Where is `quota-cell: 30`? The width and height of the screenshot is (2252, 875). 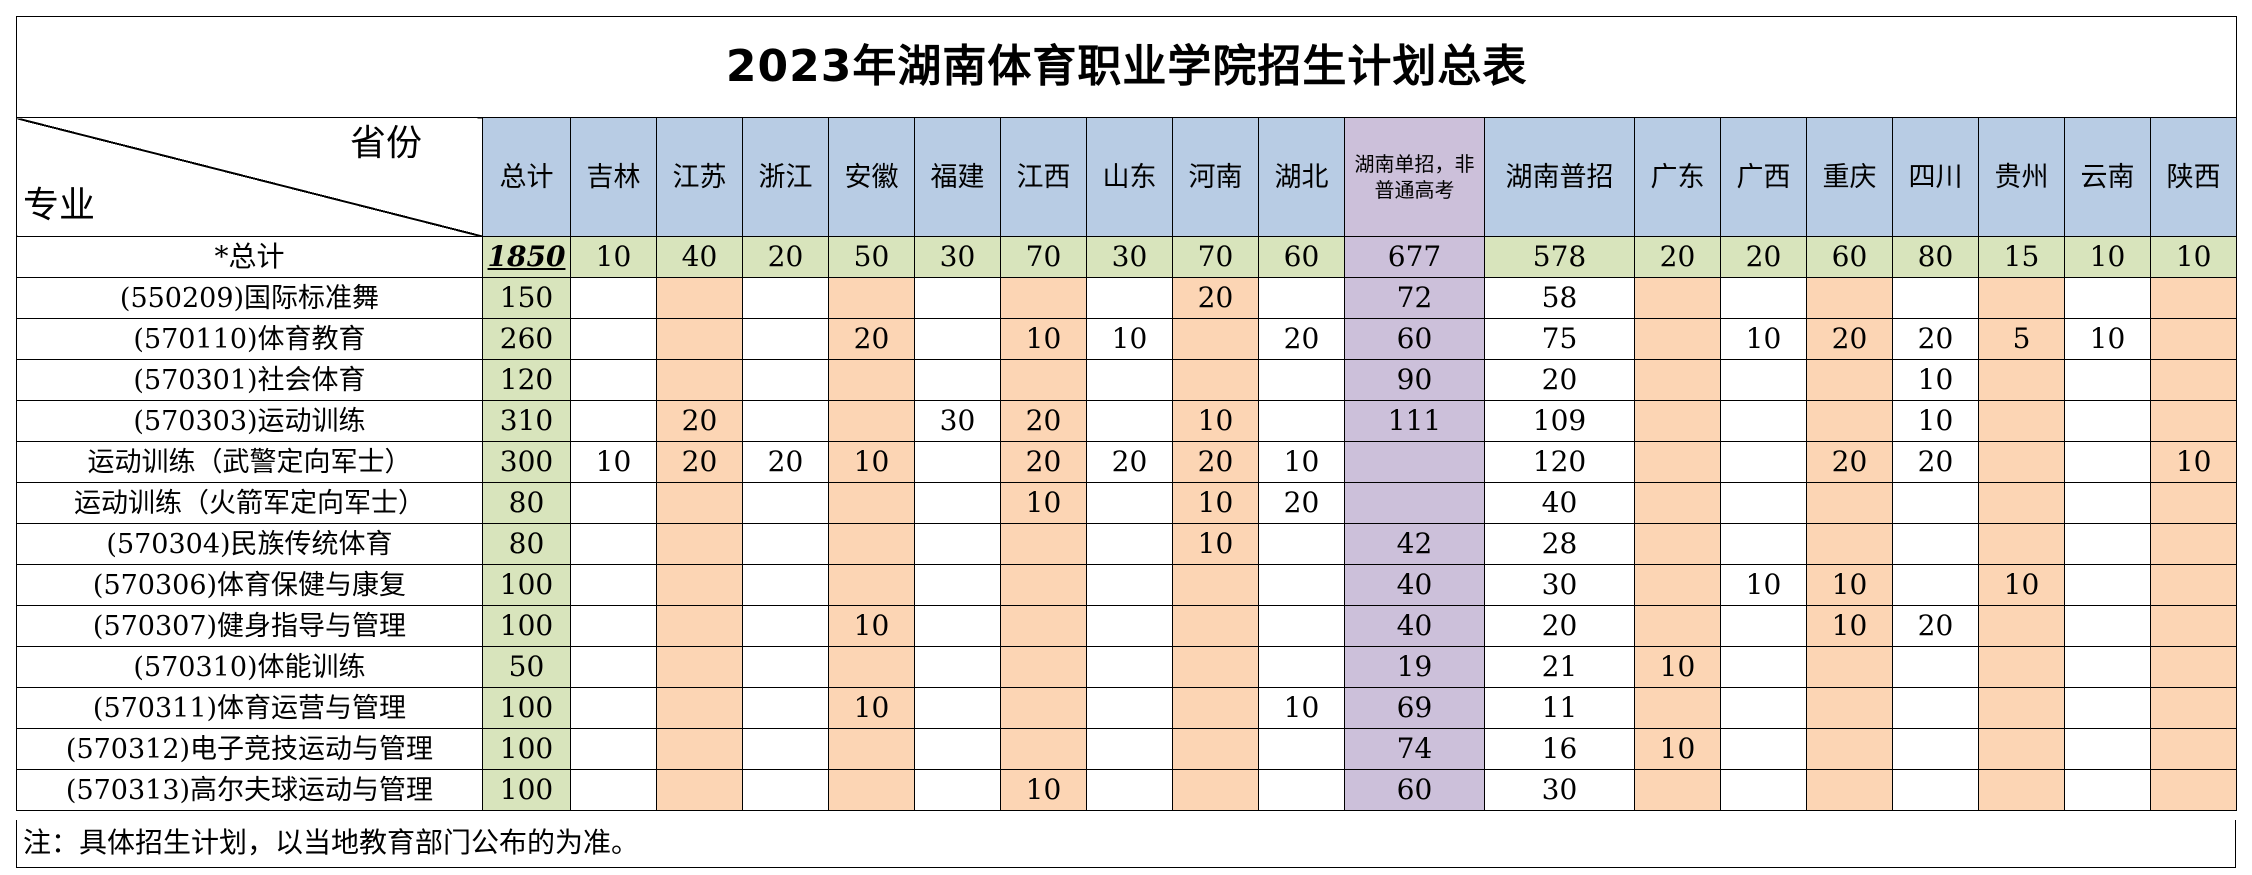
quota-cell: 30 is located at coordinates (1559, 585).